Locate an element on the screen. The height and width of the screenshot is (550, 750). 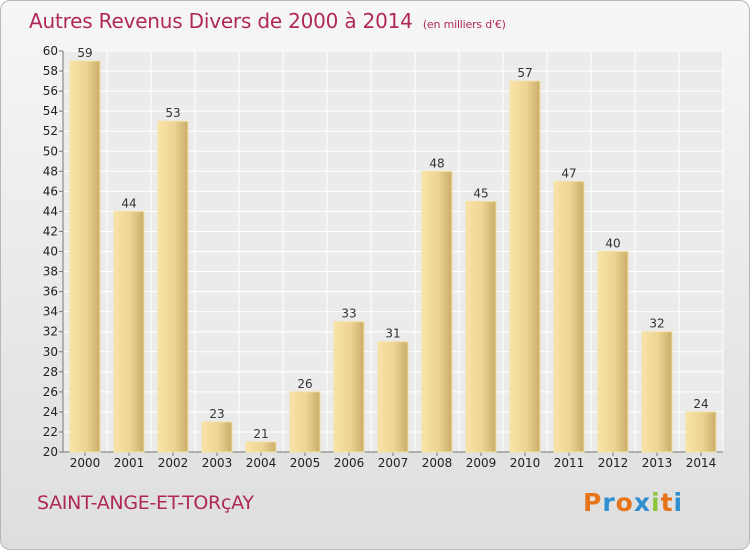
x-tick-label: 2014 is located at coordinates (701, 463).